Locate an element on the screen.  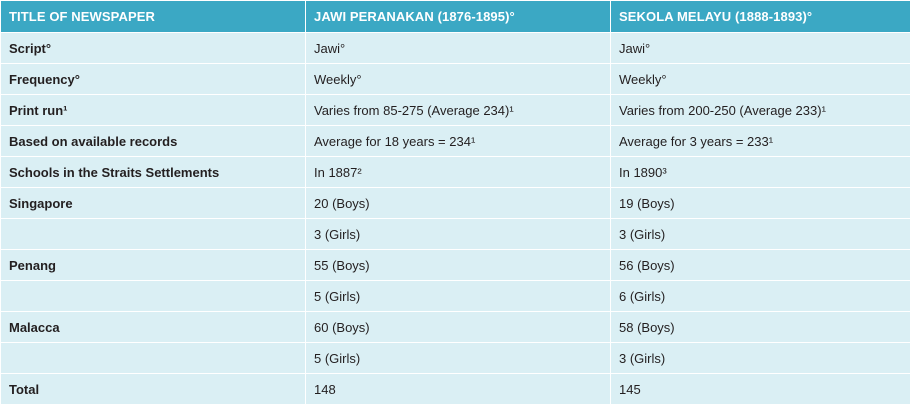
row-label: Malacca is located at coordinates (153, 327).